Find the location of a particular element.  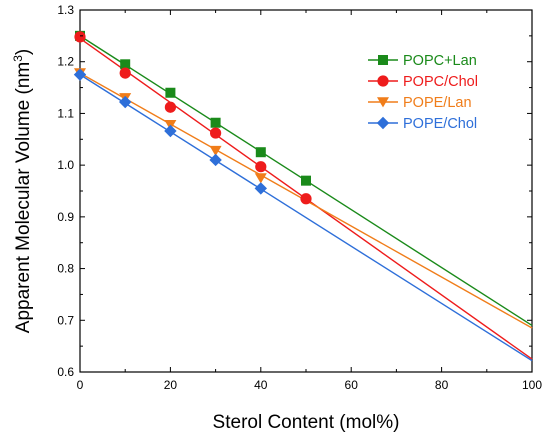

y-tick-label: 0.7 is located at coordinates (65, 320).